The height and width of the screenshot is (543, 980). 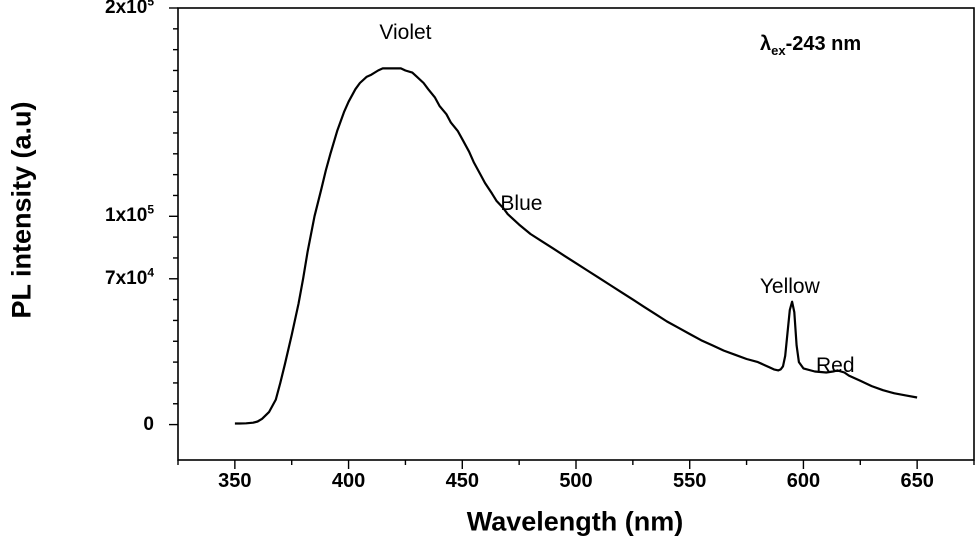 What do you see at coordinates (789, 287) in the screenshot?
I see `annotation-yellow: Yellow` at bounding box center [789, 287].